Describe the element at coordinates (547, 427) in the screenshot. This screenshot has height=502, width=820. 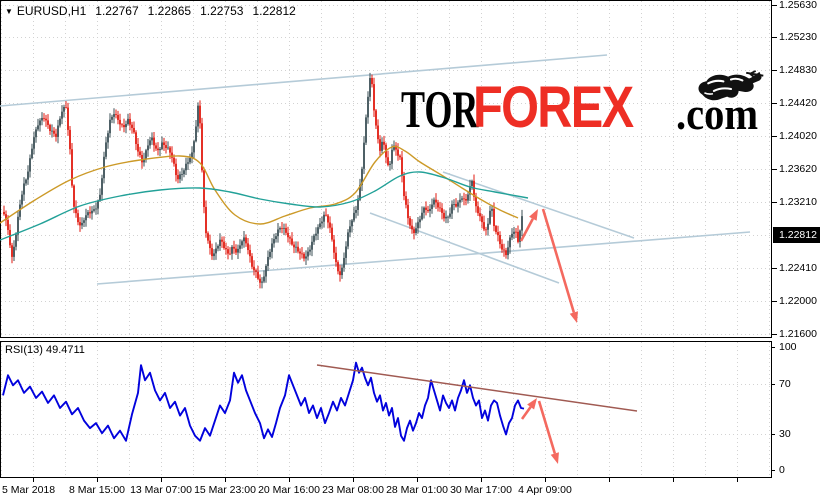
I see `rsi-forecast-arrow-down-shaft` at that location.